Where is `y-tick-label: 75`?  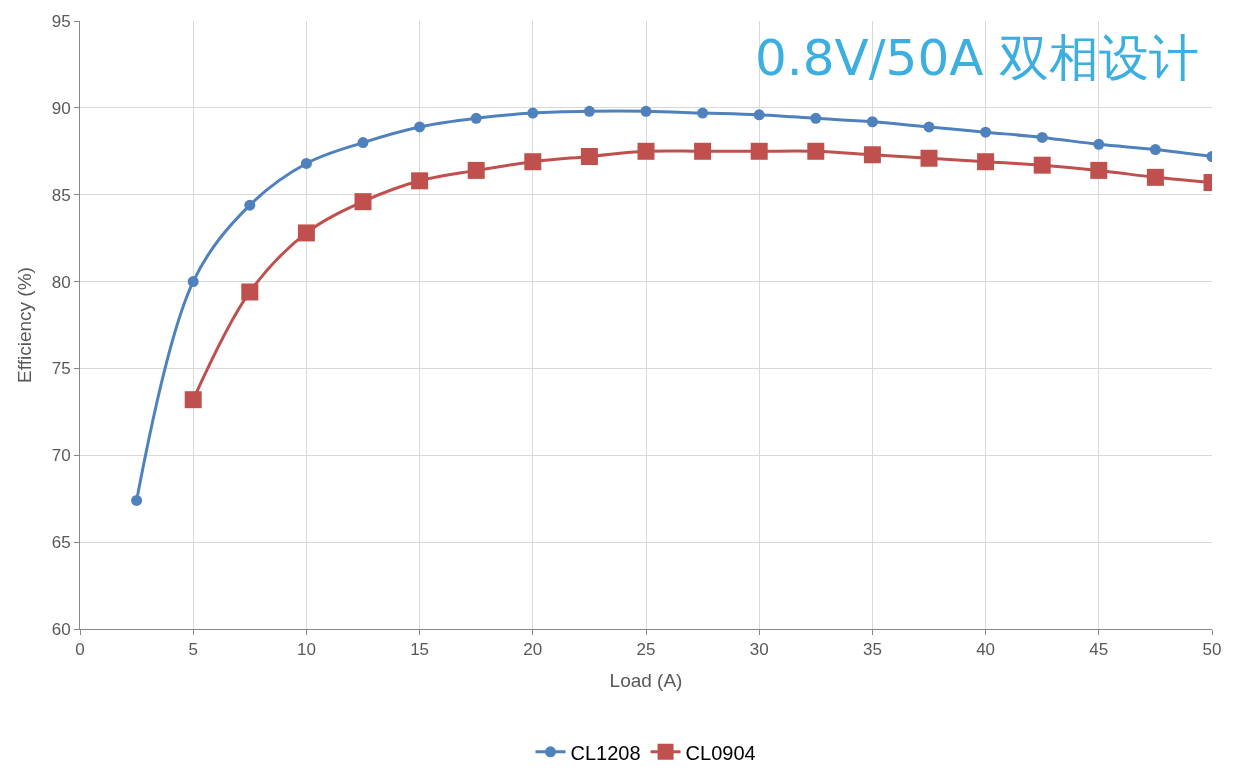 y-tick-label: 75 is located at coordinates (61, 369).